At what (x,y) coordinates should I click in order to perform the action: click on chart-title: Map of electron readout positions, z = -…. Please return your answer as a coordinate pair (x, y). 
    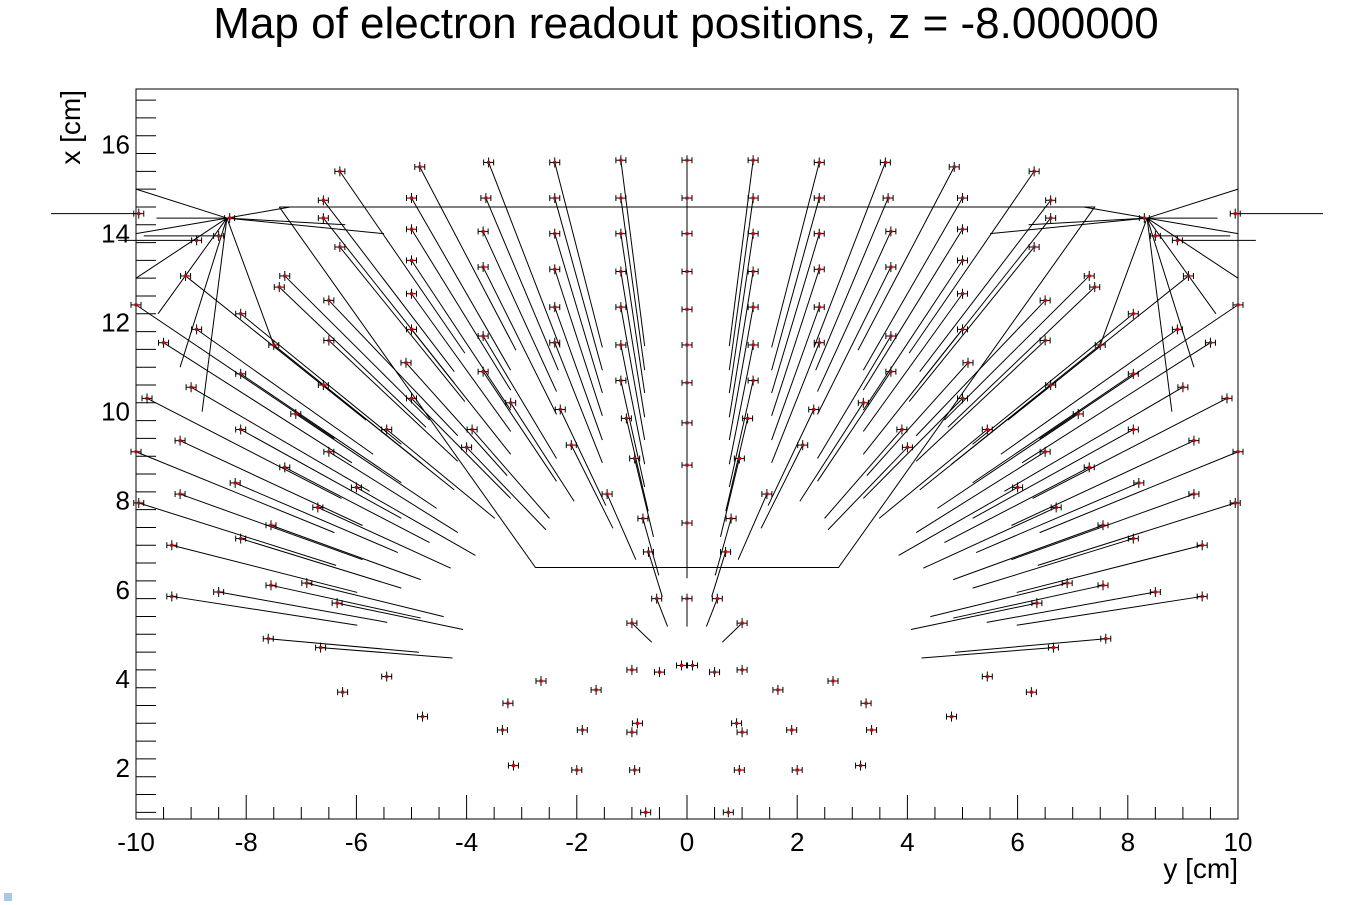
    Looking at the image, I should click on (685, 24).